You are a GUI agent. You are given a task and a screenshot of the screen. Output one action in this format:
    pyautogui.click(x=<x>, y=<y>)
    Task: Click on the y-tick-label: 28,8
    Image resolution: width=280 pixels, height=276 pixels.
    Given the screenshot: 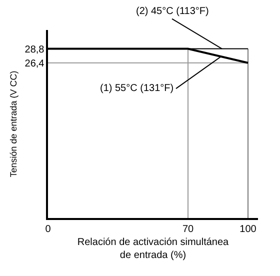 What is the action you would take?
    pyautogui.click(x=34, y=50)
    